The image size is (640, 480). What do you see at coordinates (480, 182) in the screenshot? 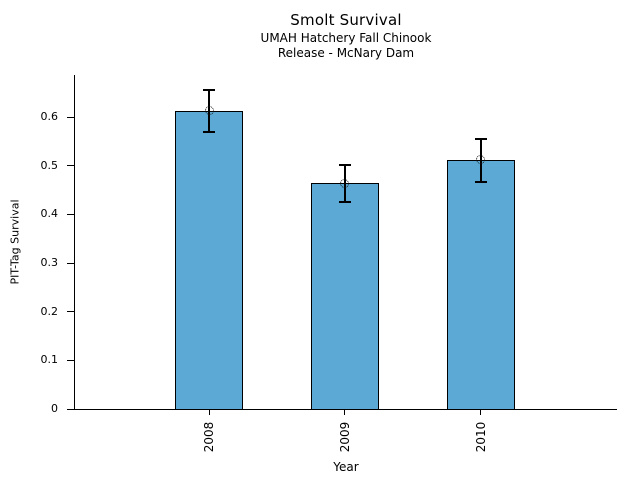
I see `error-bar-cap-bottom-2010` at bounding box center [480, 182].